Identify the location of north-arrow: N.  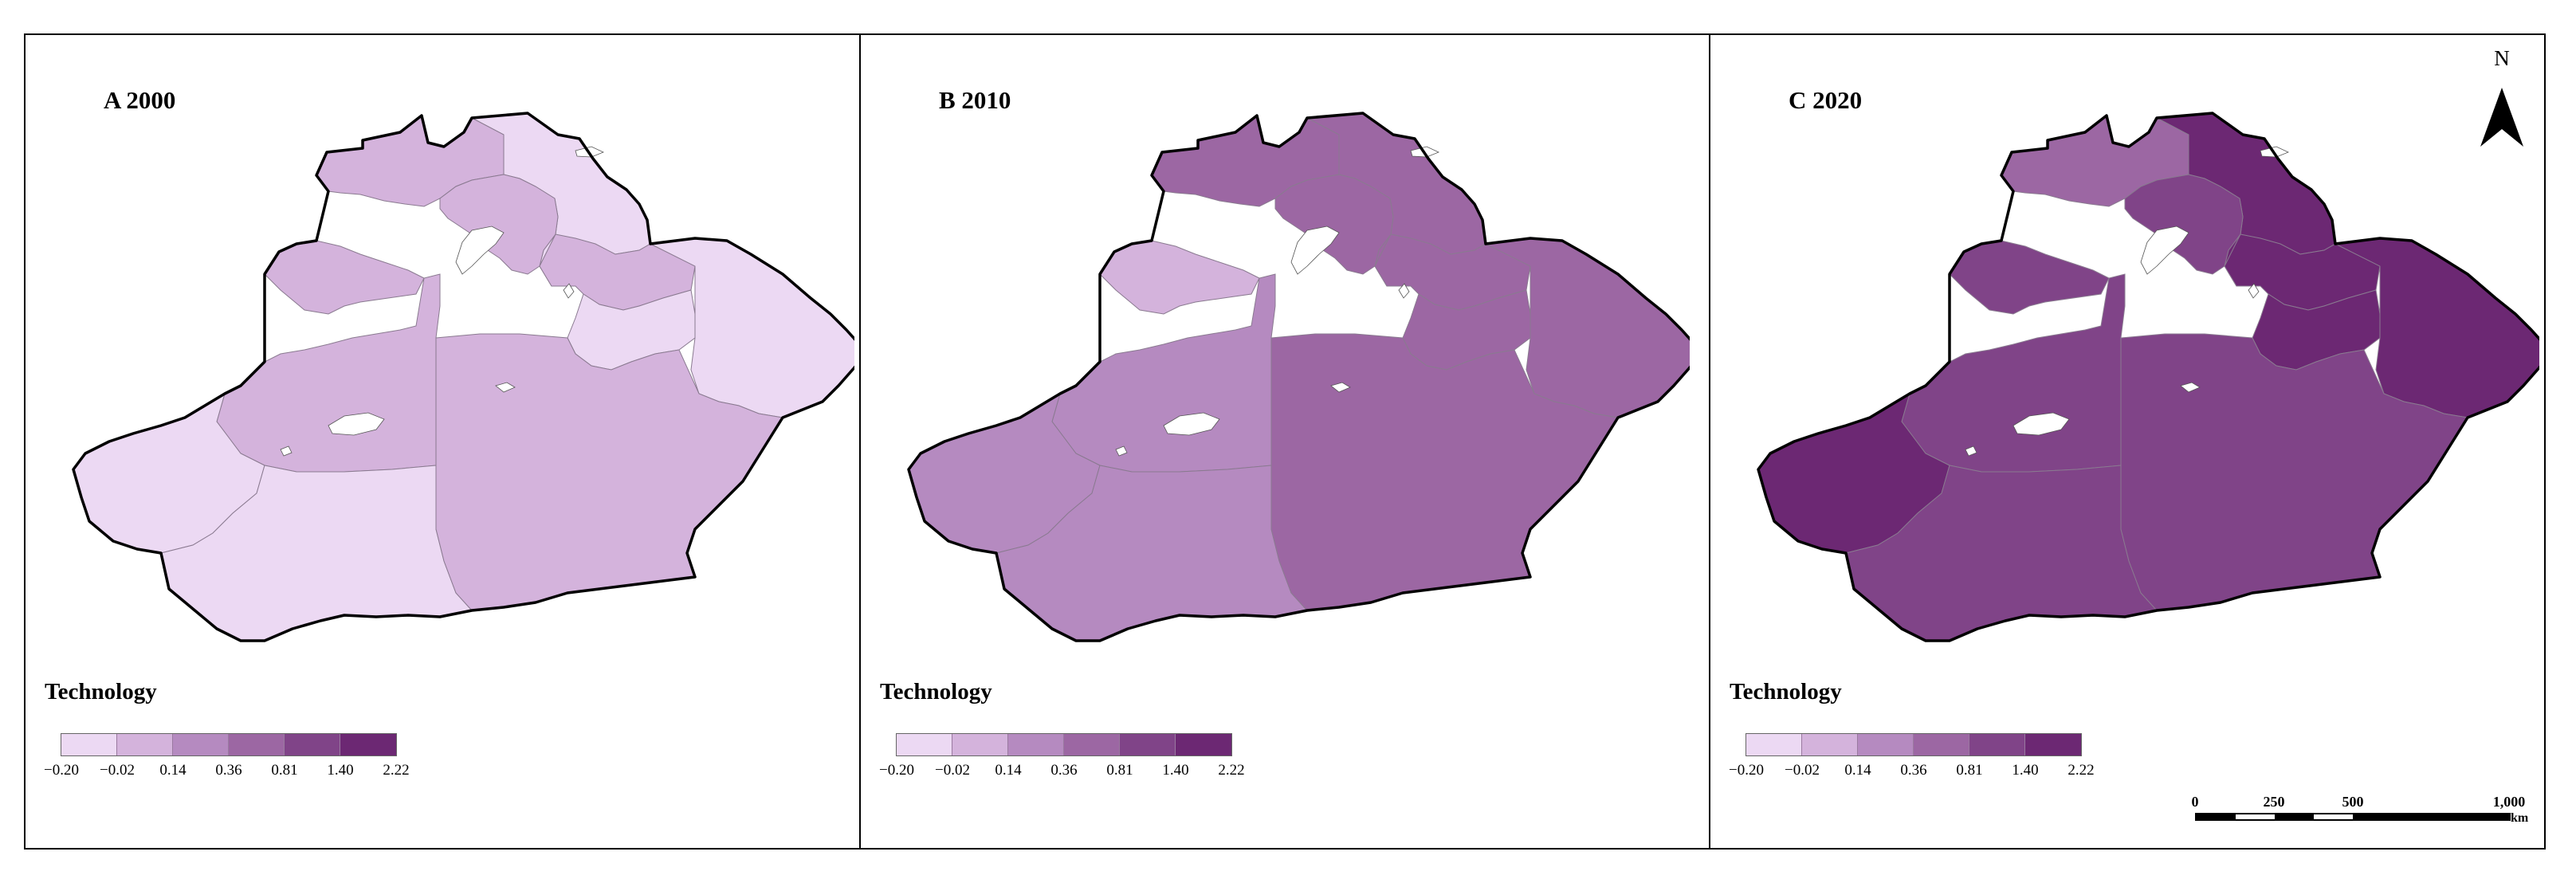
(2502, 98).